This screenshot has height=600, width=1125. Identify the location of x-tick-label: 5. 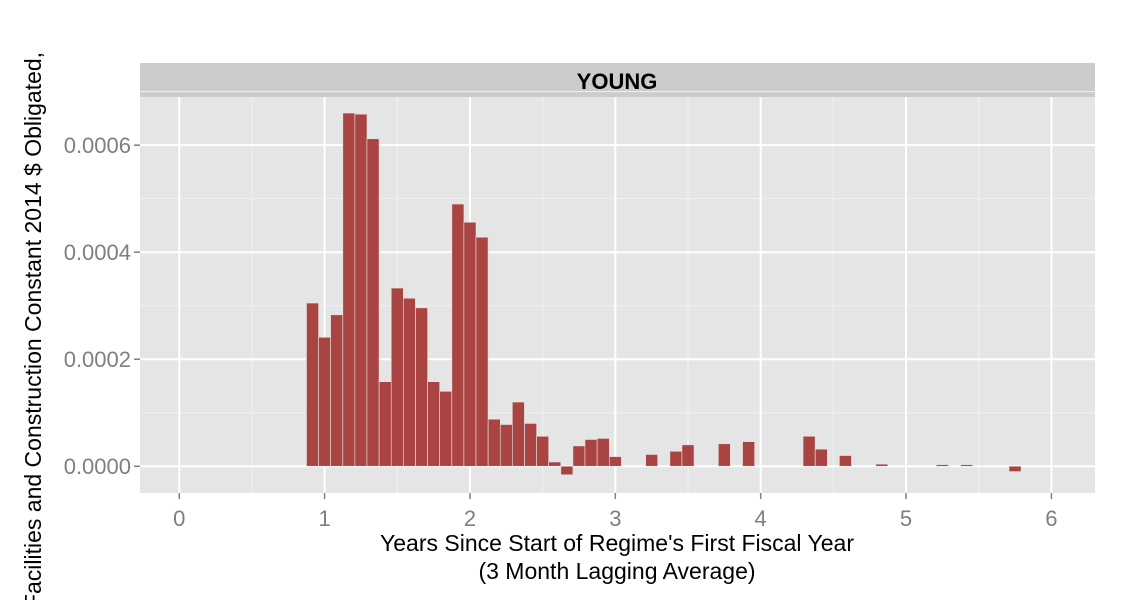
(906, 518).